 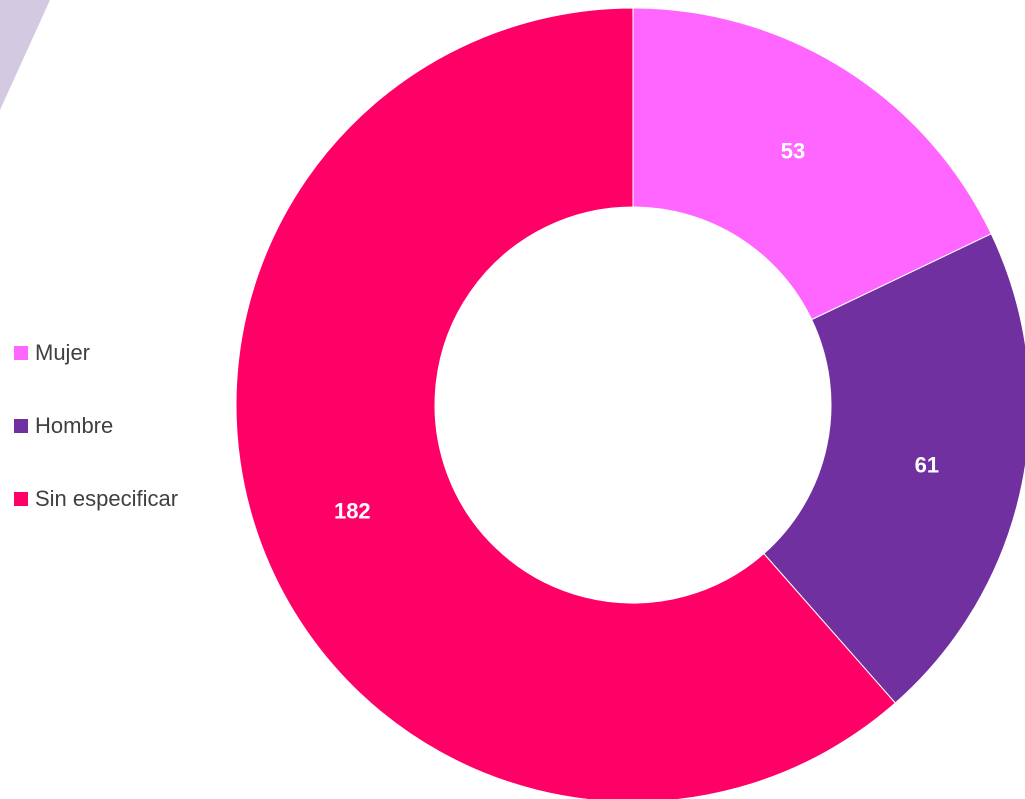 I want to click on decorative-corner-shape, so click(x=25, y=55).